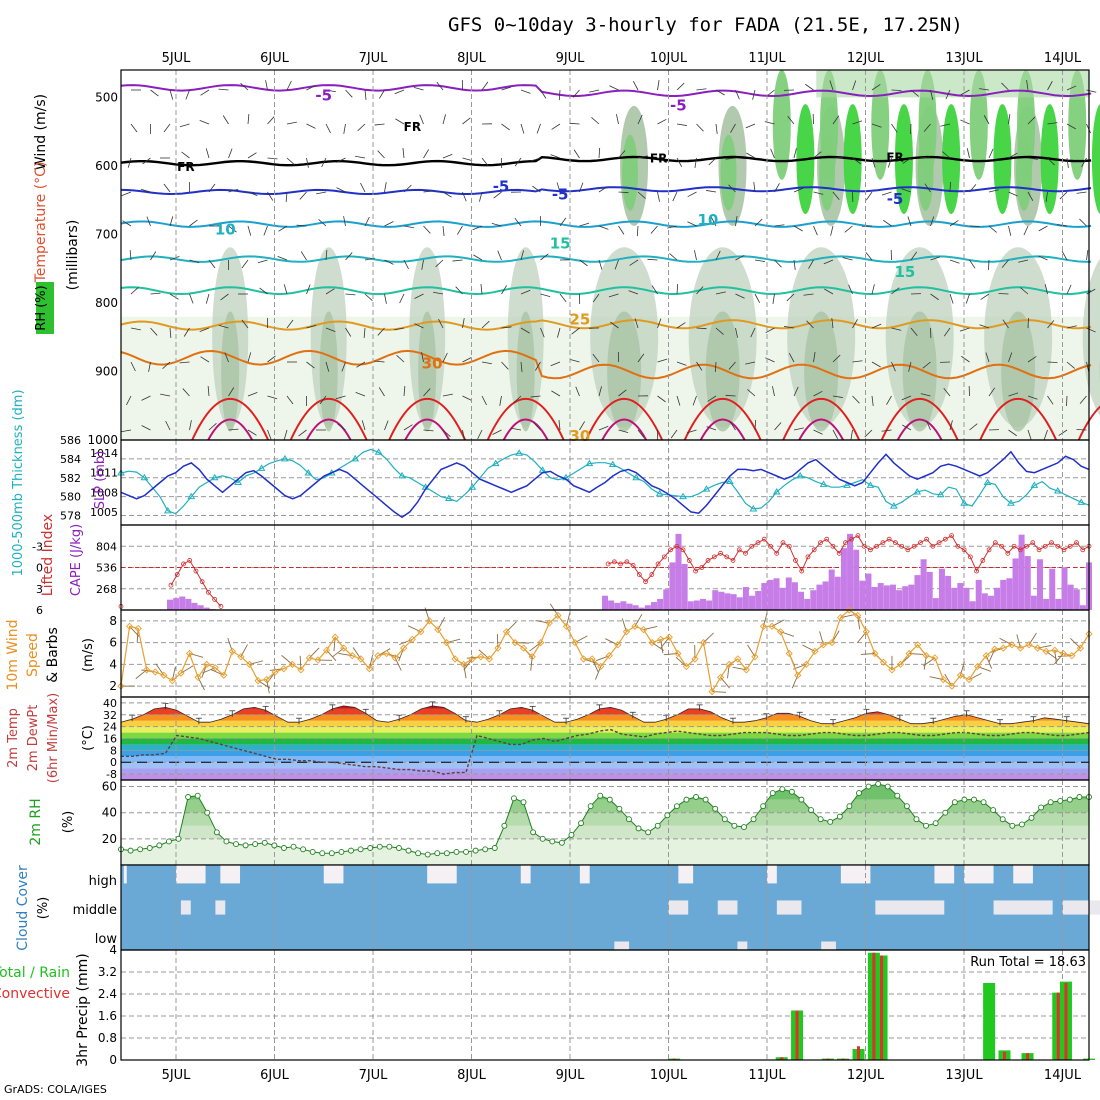 This screenshot has width=1100, height=1100. I want to click on isotherm-40-loop, so click(919, 429).